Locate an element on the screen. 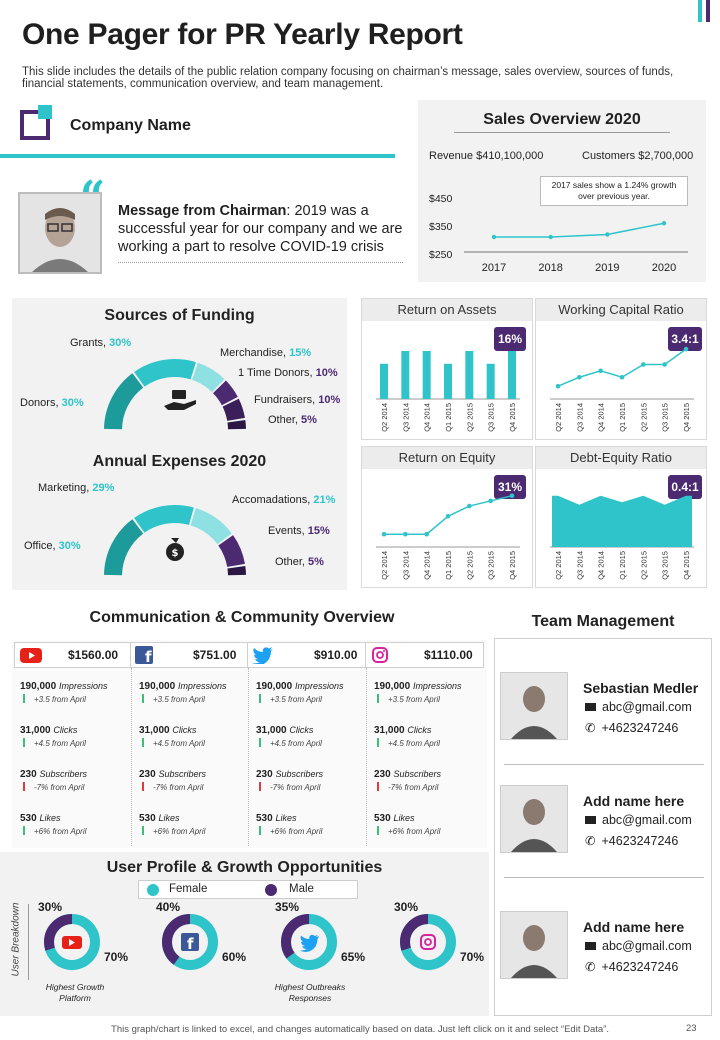 The image size is (720, 1040). accent-bar-teal is located at coordinates (700, 11).